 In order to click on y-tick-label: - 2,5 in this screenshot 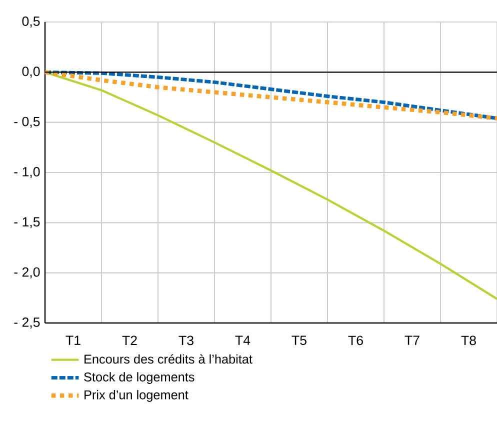, I will do `click(27, 323)`.